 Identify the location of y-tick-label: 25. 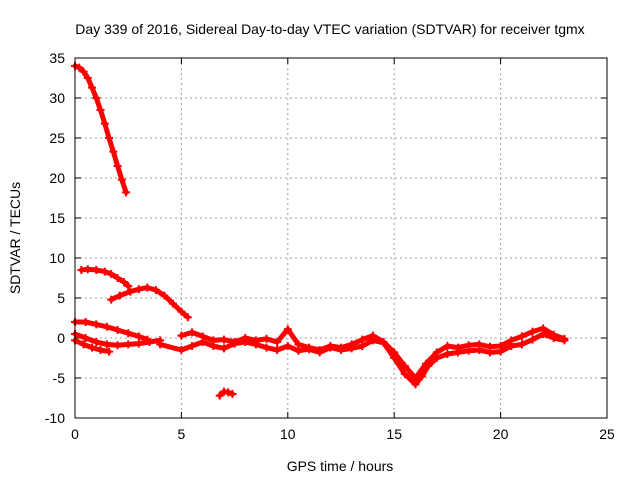
(57, 138).